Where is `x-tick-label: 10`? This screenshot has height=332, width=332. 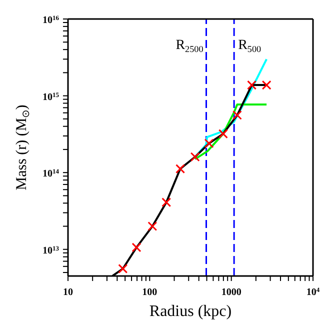
x-tick-label: 10 is located at coordinates (68, 292).